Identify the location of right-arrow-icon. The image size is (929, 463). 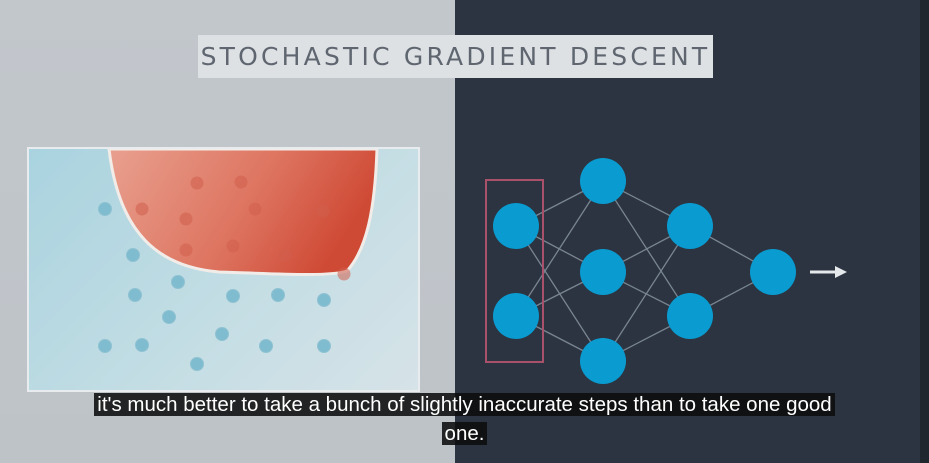
(828, 272).